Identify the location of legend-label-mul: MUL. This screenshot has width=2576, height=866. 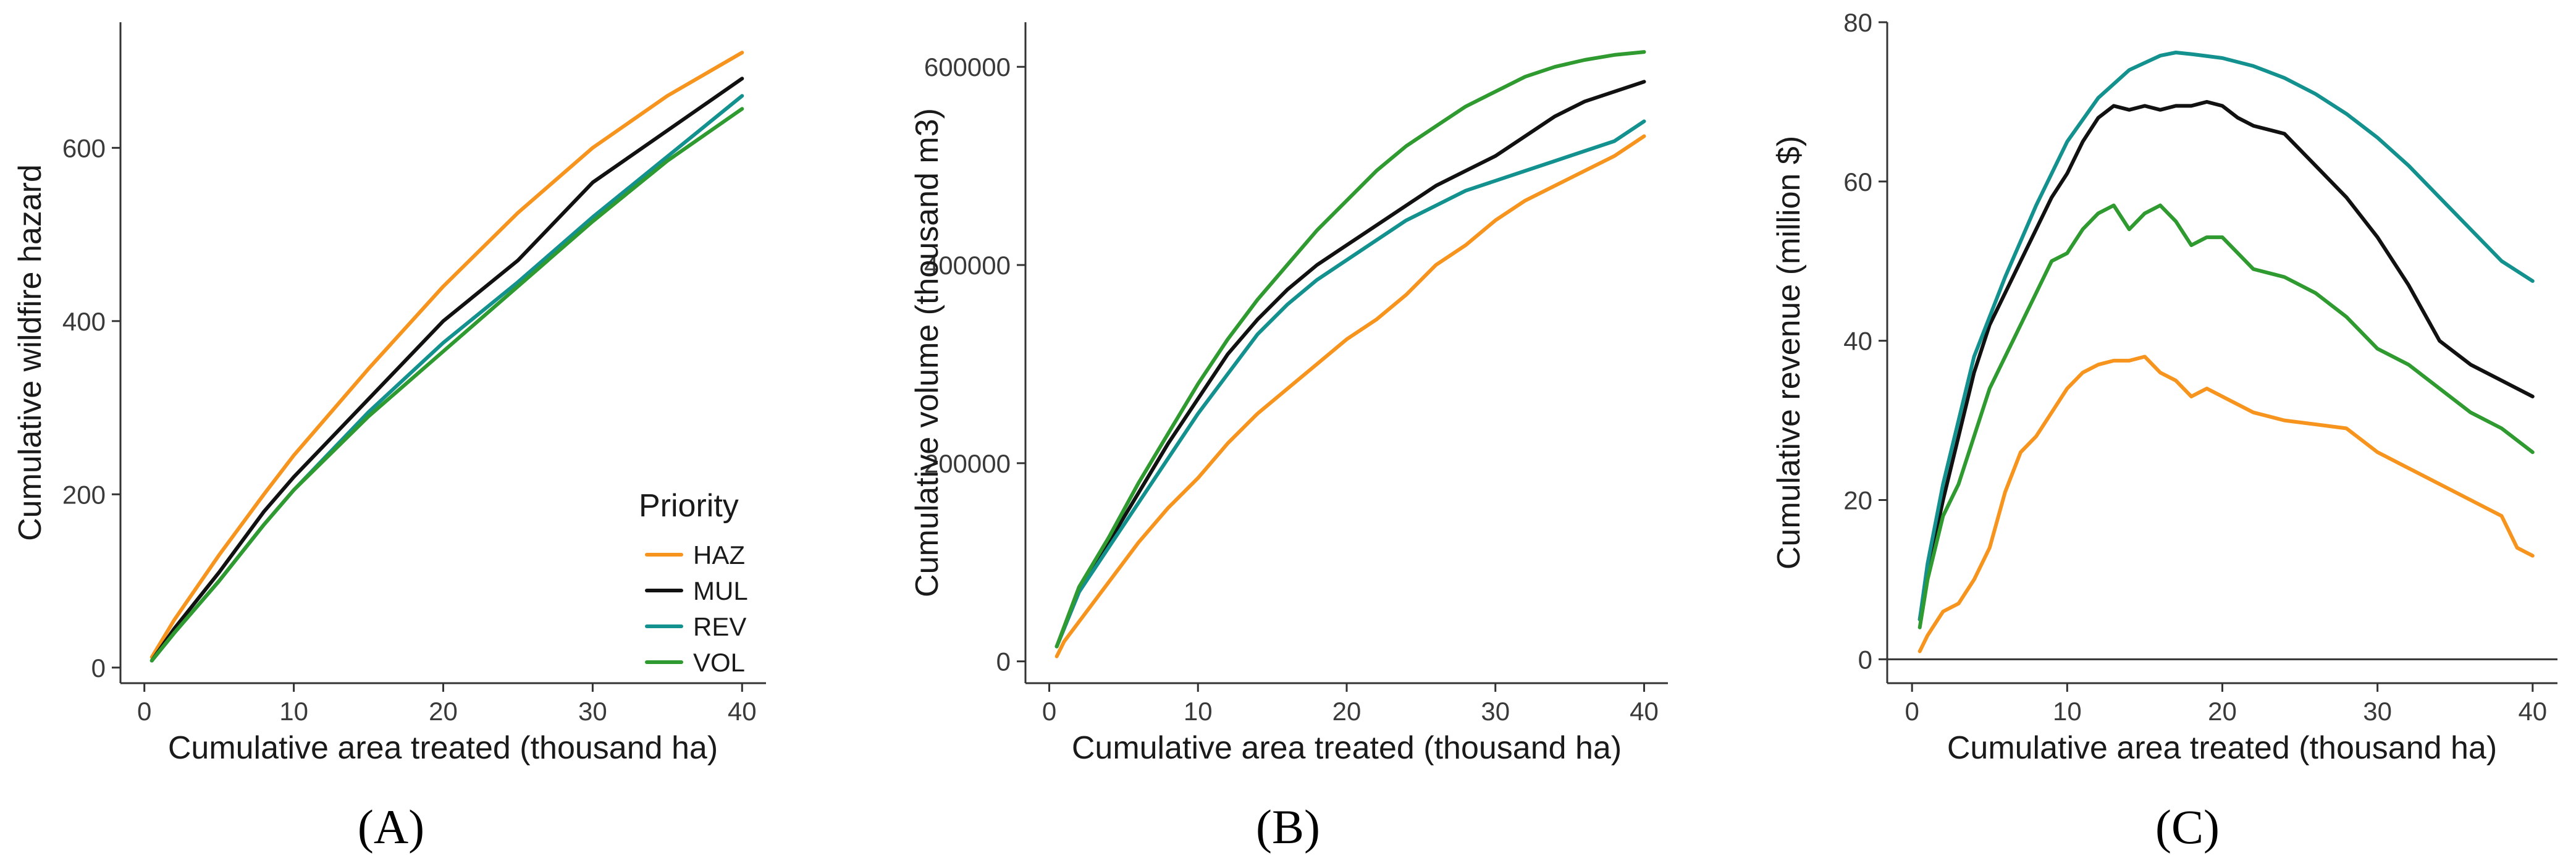
(720, 590).